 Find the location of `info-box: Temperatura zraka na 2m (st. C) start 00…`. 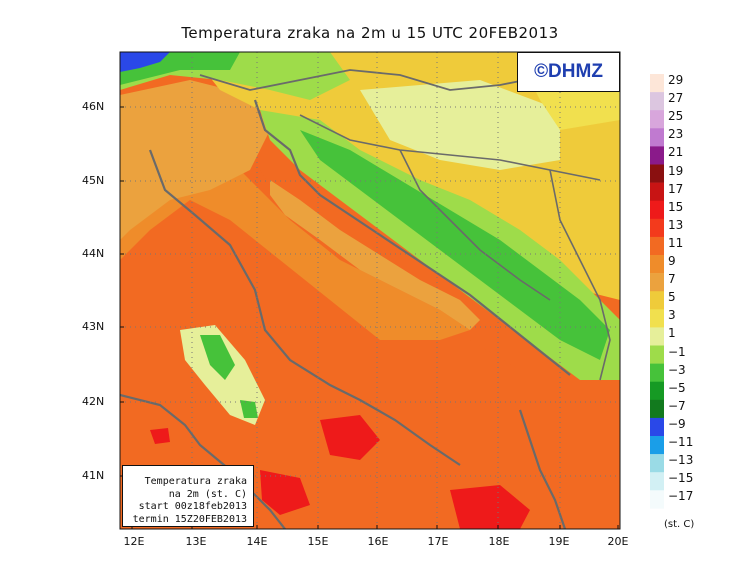

info-box: Temperatura zraka na 2m (st. C) start 00… is located at coordinates (188, 496).